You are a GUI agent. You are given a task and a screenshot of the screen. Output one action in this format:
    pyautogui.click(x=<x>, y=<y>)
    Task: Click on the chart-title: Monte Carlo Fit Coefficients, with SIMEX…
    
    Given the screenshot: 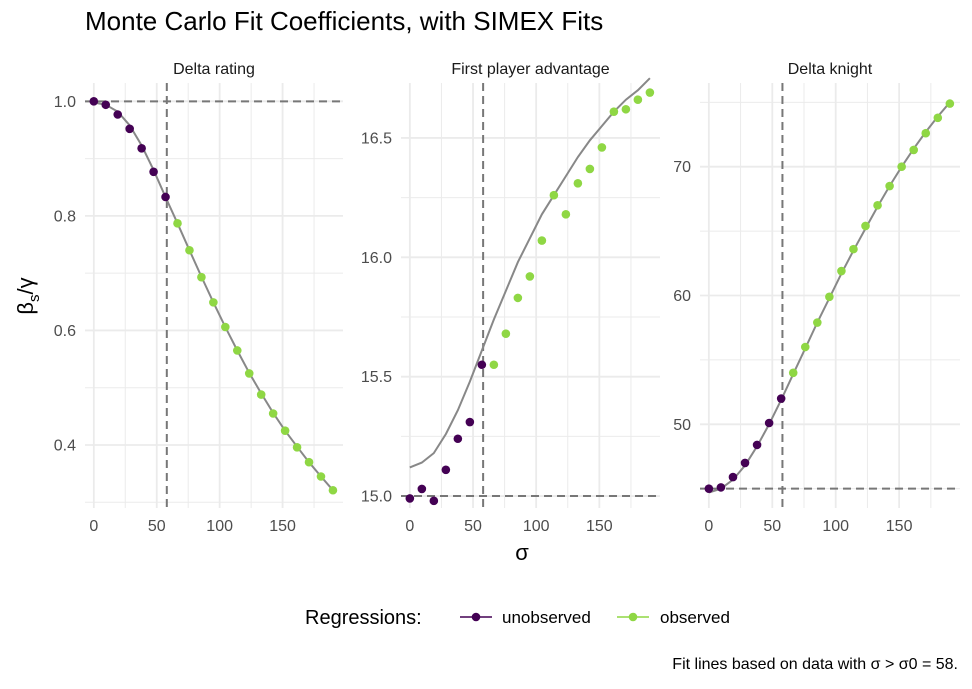 What is the action you would take?
    pyautogui.click(x=344, y=21)
    